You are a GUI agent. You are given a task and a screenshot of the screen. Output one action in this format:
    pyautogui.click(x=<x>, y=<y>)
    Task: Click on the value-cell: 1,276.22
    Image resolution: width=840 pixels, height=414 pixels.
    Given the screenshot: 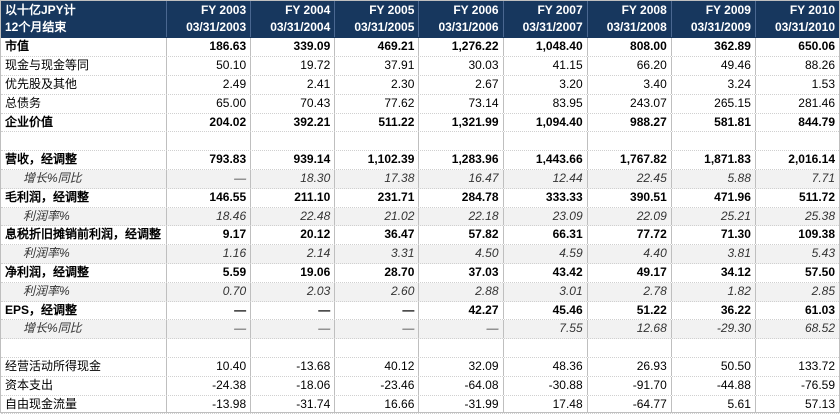 What is the action you would take?
    pyautogui.click(x=460, y=47)
    